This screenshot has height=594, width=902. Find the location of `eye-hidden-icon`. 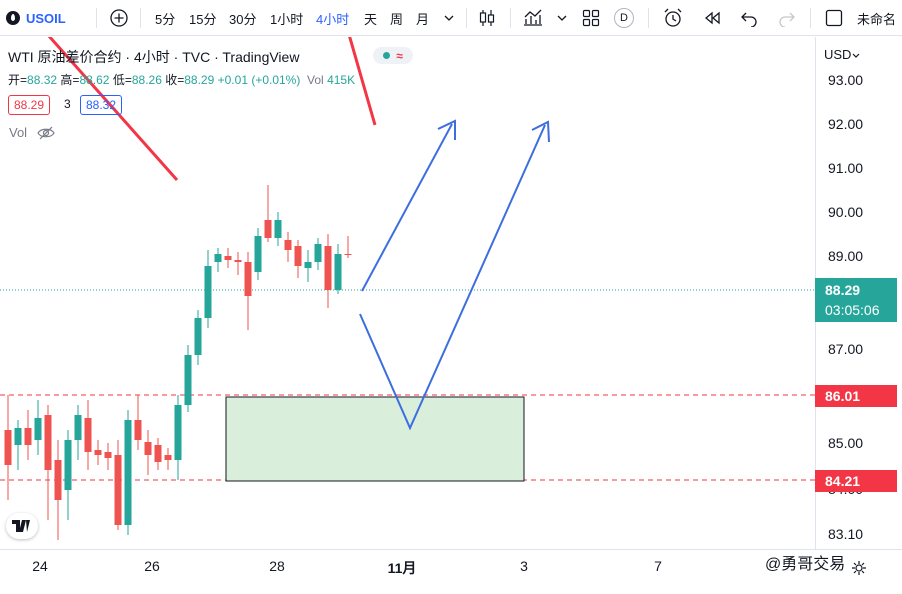

eye-hidden-icon is located at coordinates (46, 133).